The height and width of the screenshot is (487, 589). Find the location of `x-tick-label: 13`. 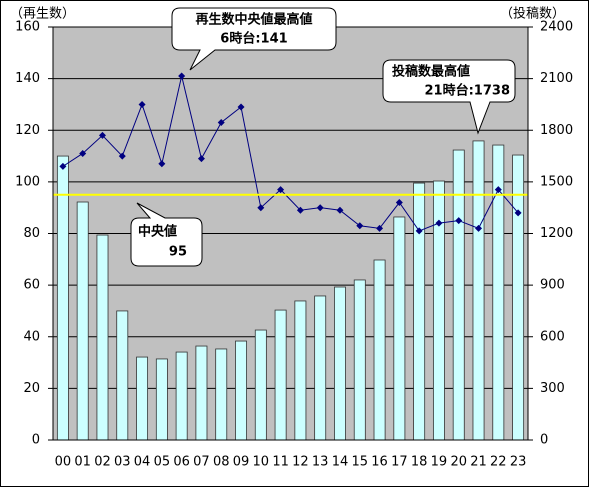

x-tick-label: 13 is located at coordinates (320, 462).